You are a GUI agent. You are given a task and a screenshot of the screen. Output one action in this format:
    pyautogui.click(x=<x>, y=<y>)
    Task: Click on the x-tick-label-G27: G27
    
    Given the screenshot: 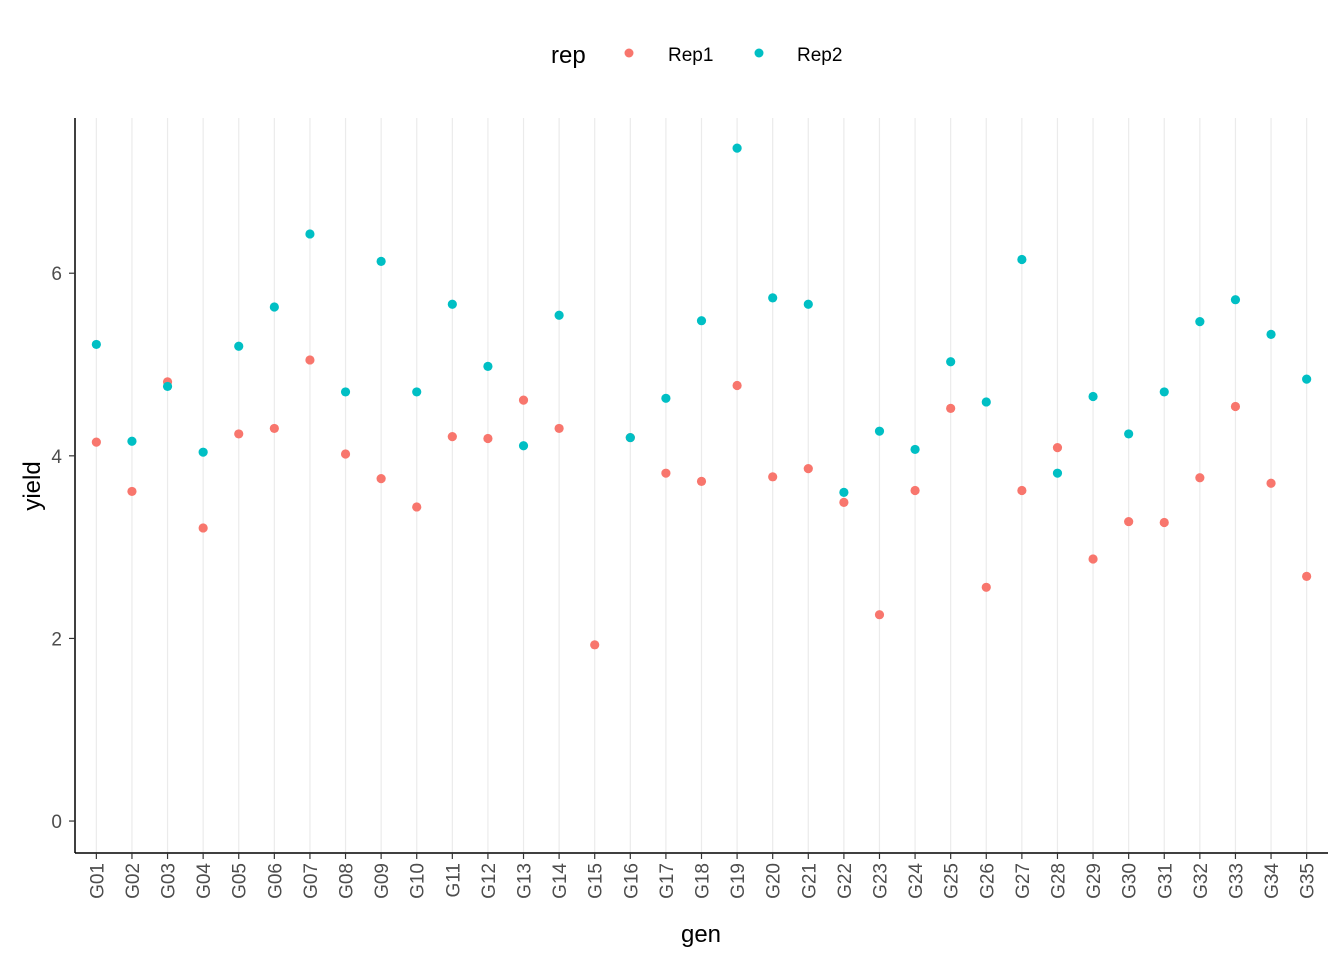 What is the action you would take?
    pyautogui.click(x=1023, y=881)
    